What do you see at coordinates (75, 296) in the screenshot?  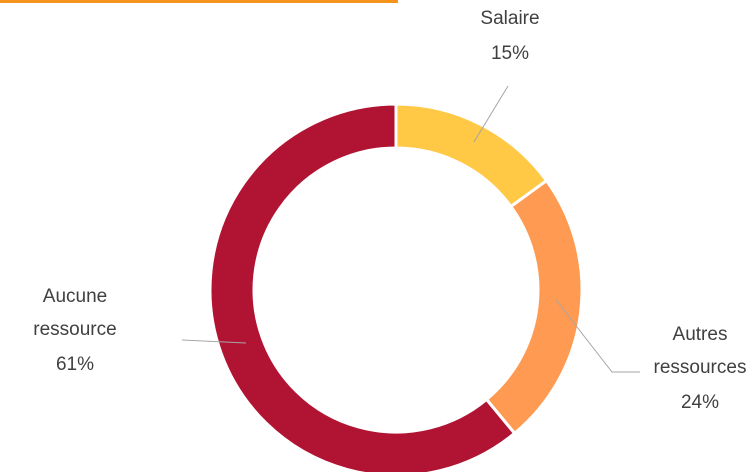 I see `slice-label-line: Aucune` at bounding box center [75, 296].